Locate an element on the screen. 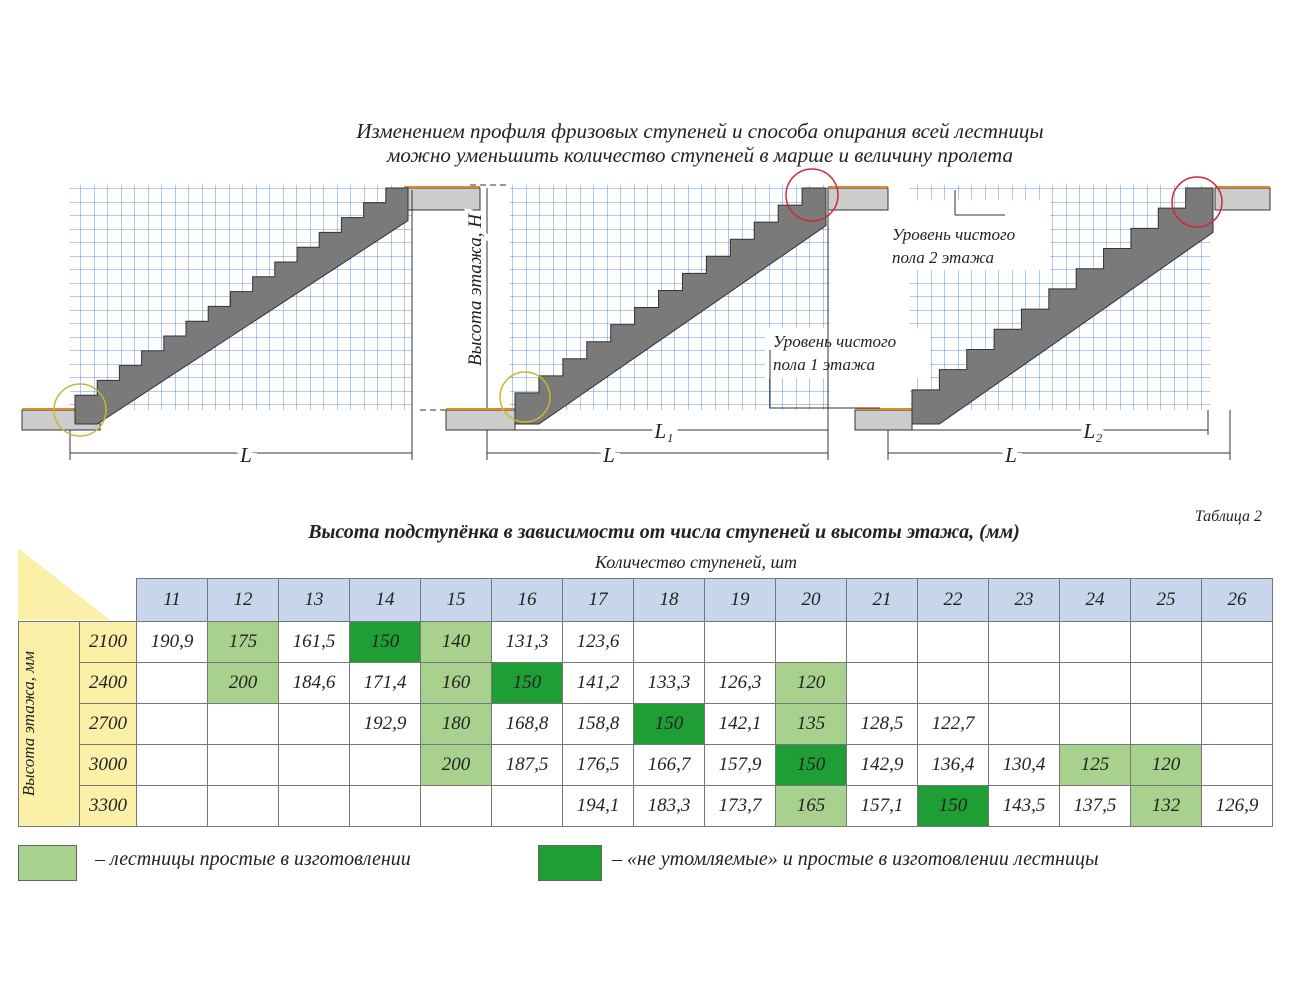  column-header: 13 is located at coordinates (314, 600).